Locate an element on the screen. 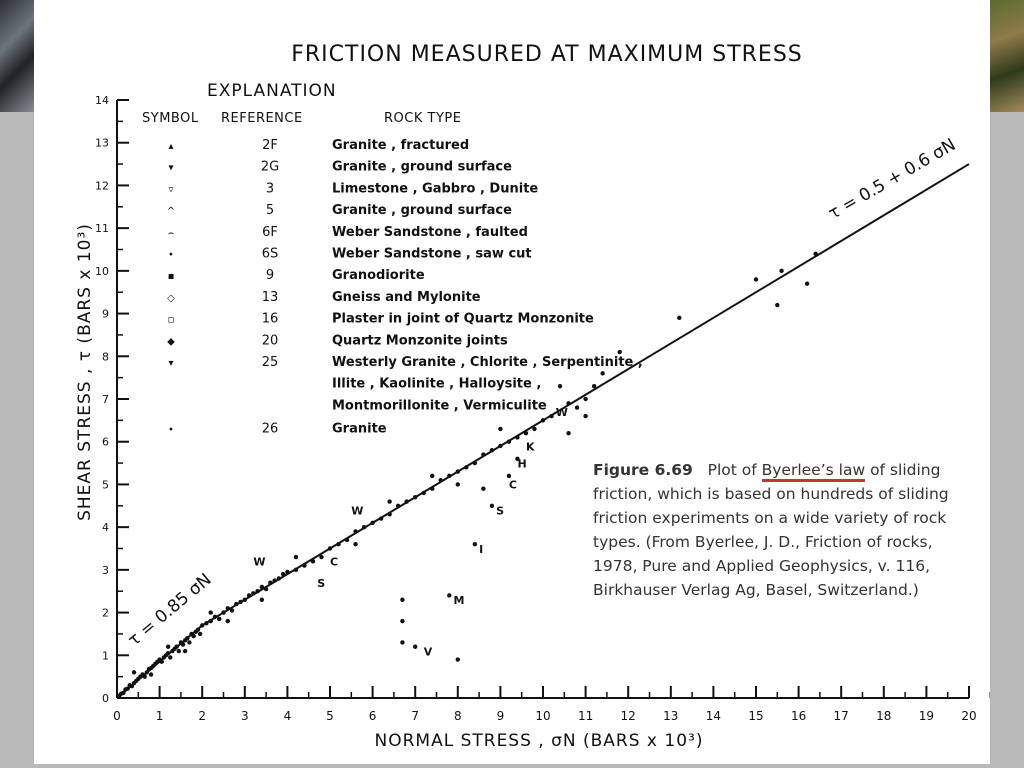 The height and width of the screenshot is (768, 1024). x-tick-label: 15 is located at coordinates (755, 716).